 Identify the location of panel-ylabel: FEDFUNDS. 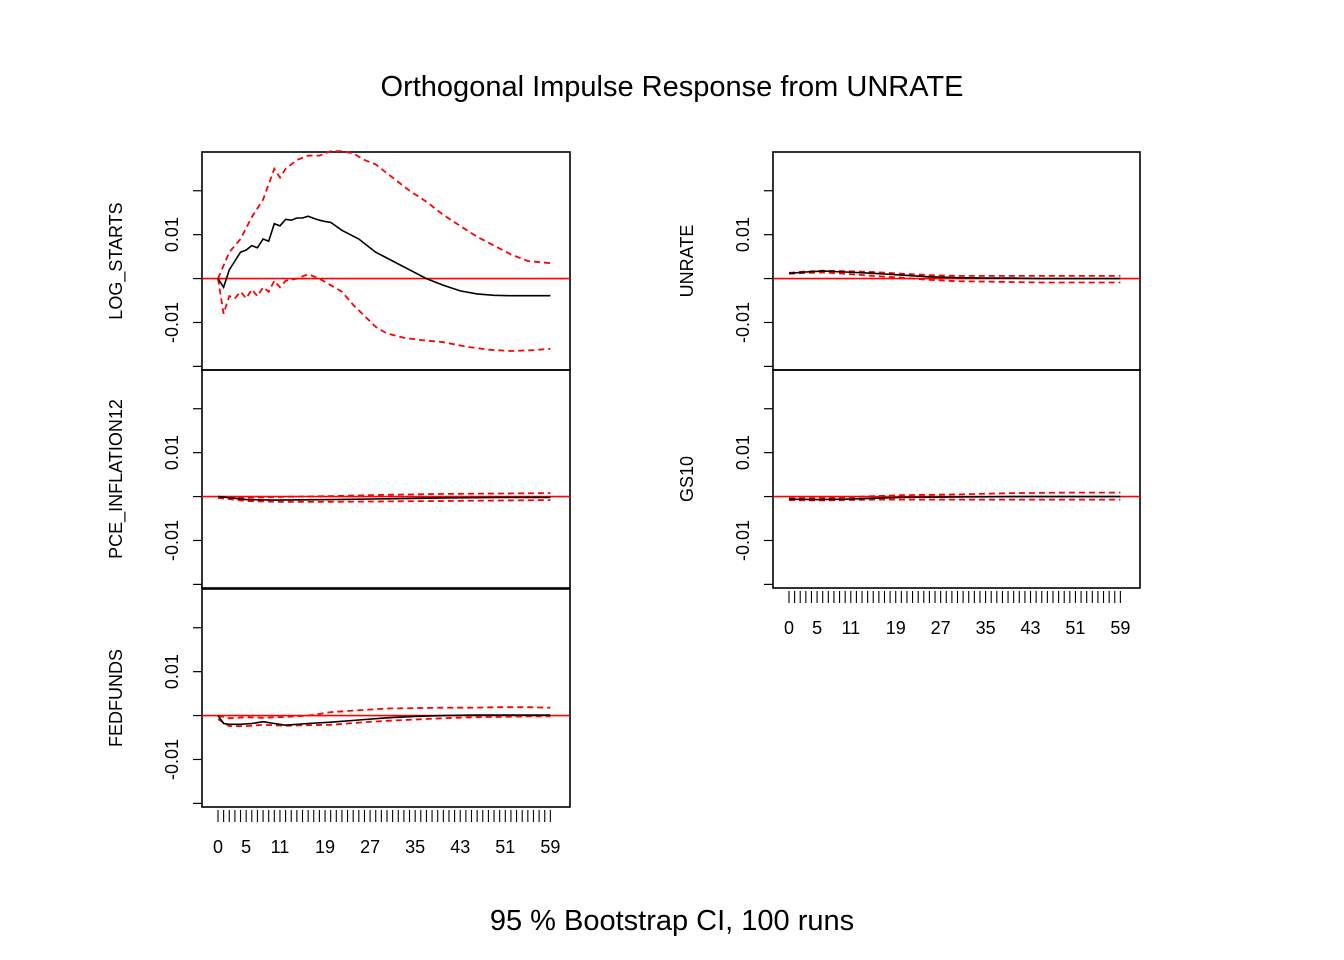
(116, 698).